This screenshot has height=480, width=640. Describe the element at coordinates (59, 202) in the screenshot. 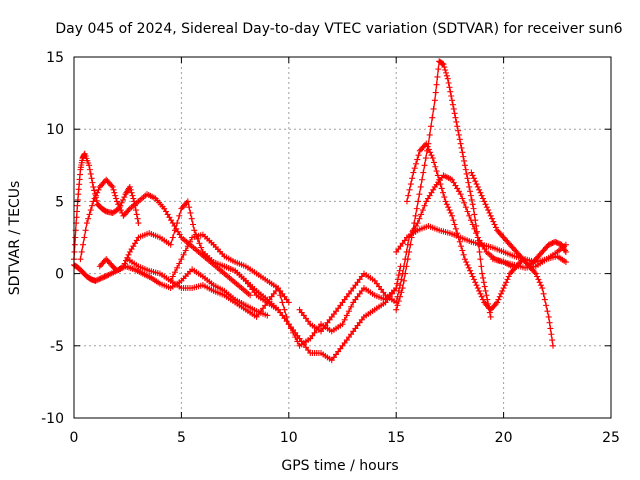

I see `y-tick-label: 5` at that location.